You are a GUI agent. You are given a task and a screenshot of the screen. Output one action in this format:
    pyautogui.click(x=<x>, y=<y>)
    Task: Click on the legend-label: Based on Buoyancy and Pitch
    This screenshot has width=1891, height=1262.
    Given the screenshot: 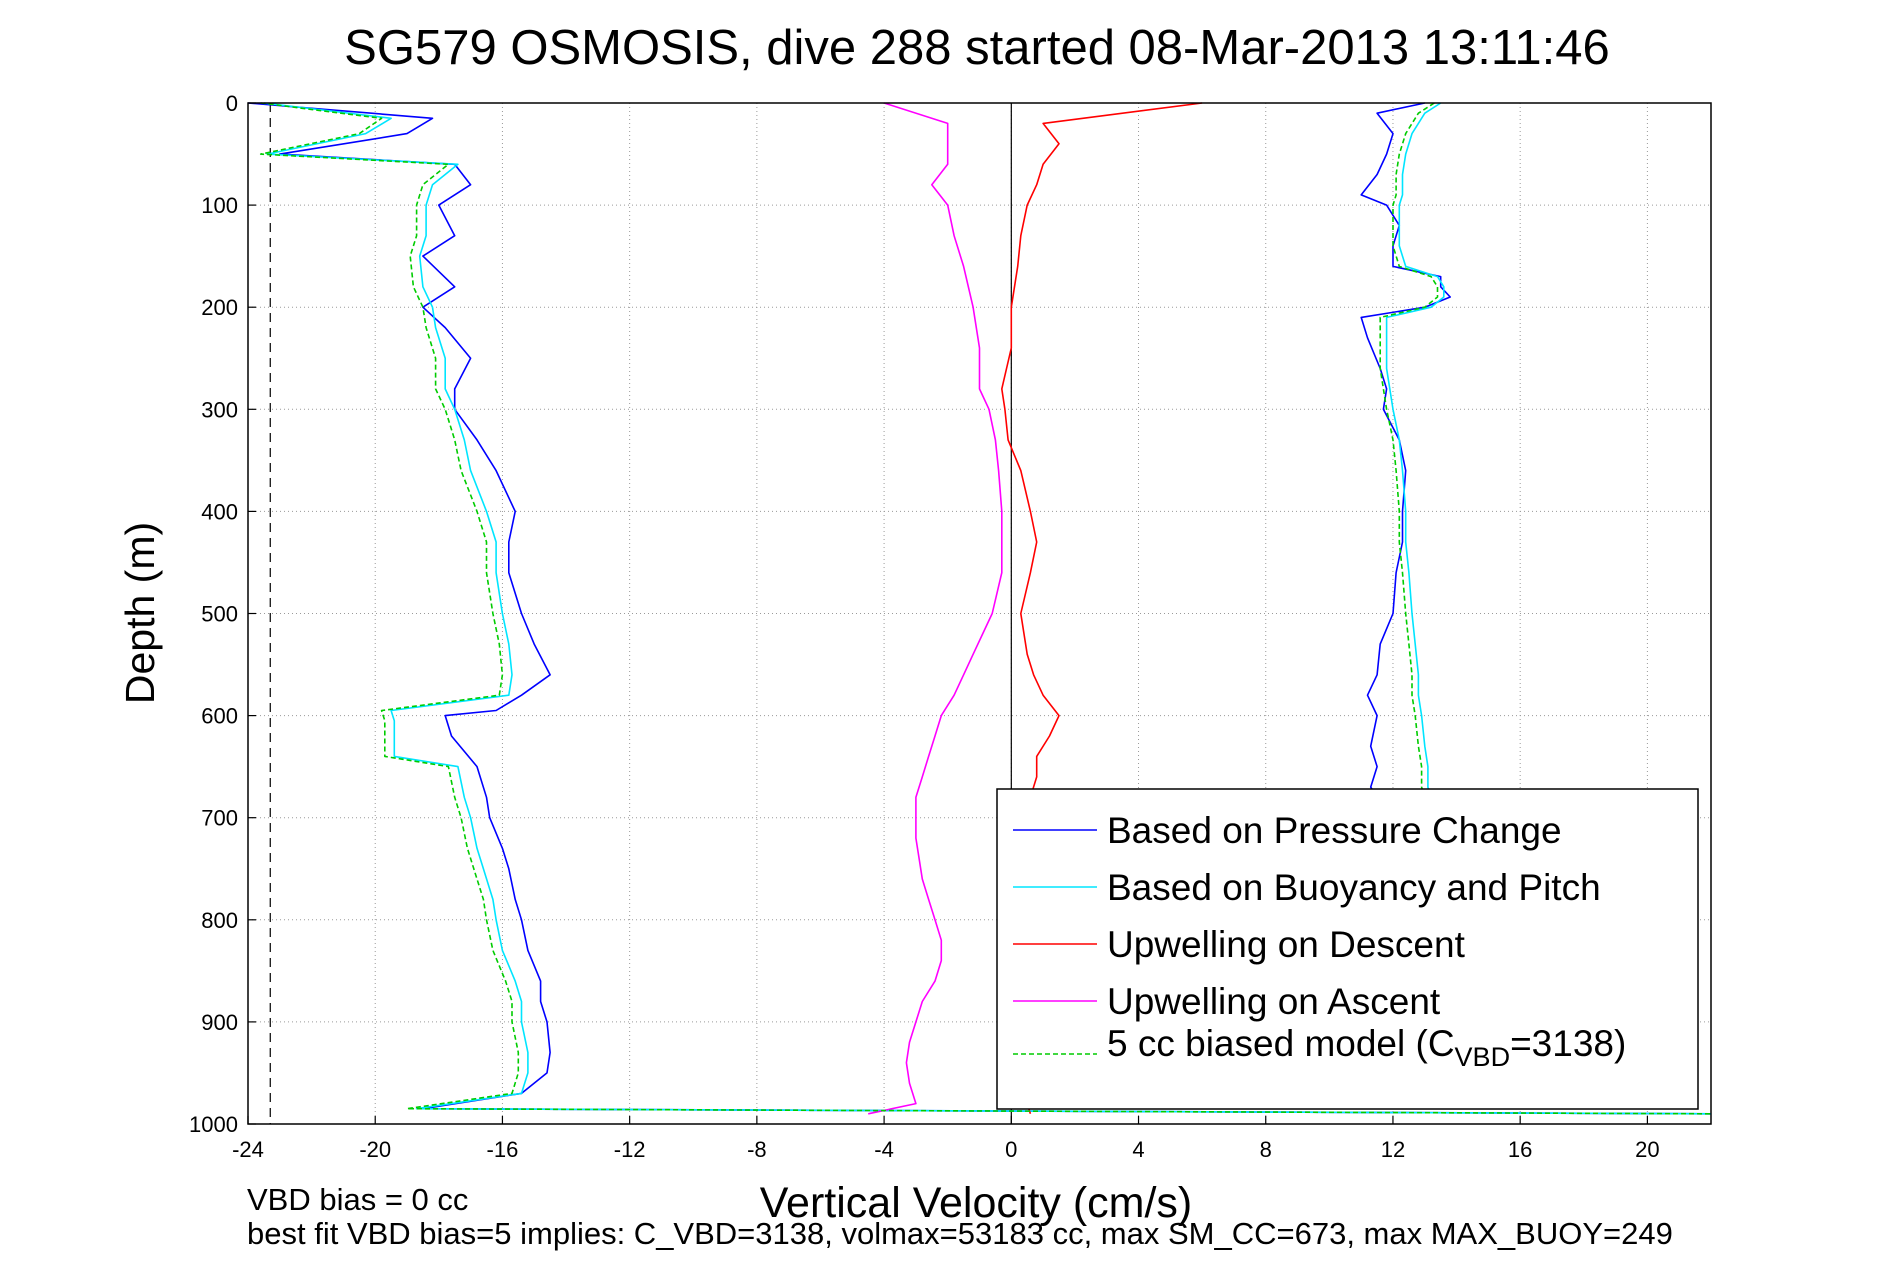 What is the action you would take?
    pyautogui.click(x=1354, y=887)
    